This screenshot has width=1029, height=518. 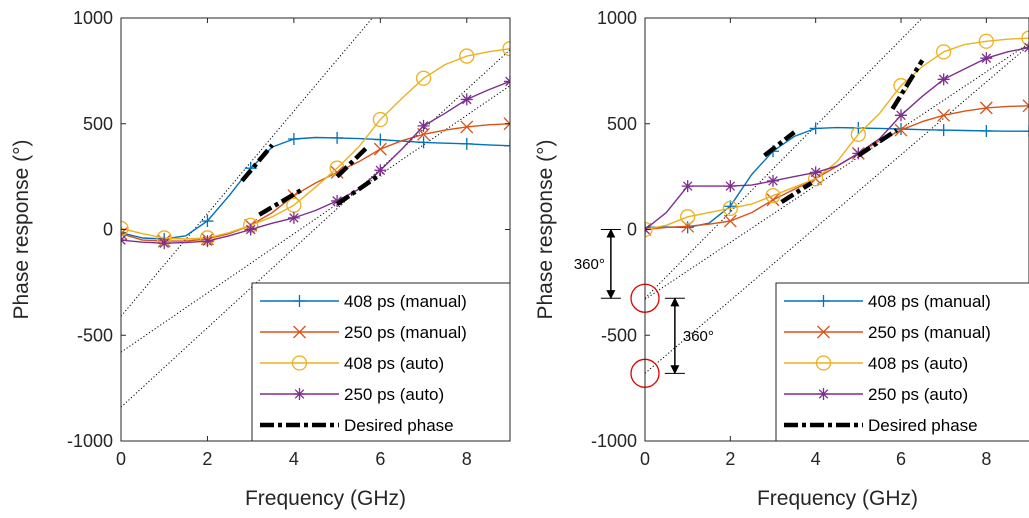 What do you see at coordinates (467, 459) in the screenshot?
I see `x-tick-label: 8` at bounding box center [467, 459].